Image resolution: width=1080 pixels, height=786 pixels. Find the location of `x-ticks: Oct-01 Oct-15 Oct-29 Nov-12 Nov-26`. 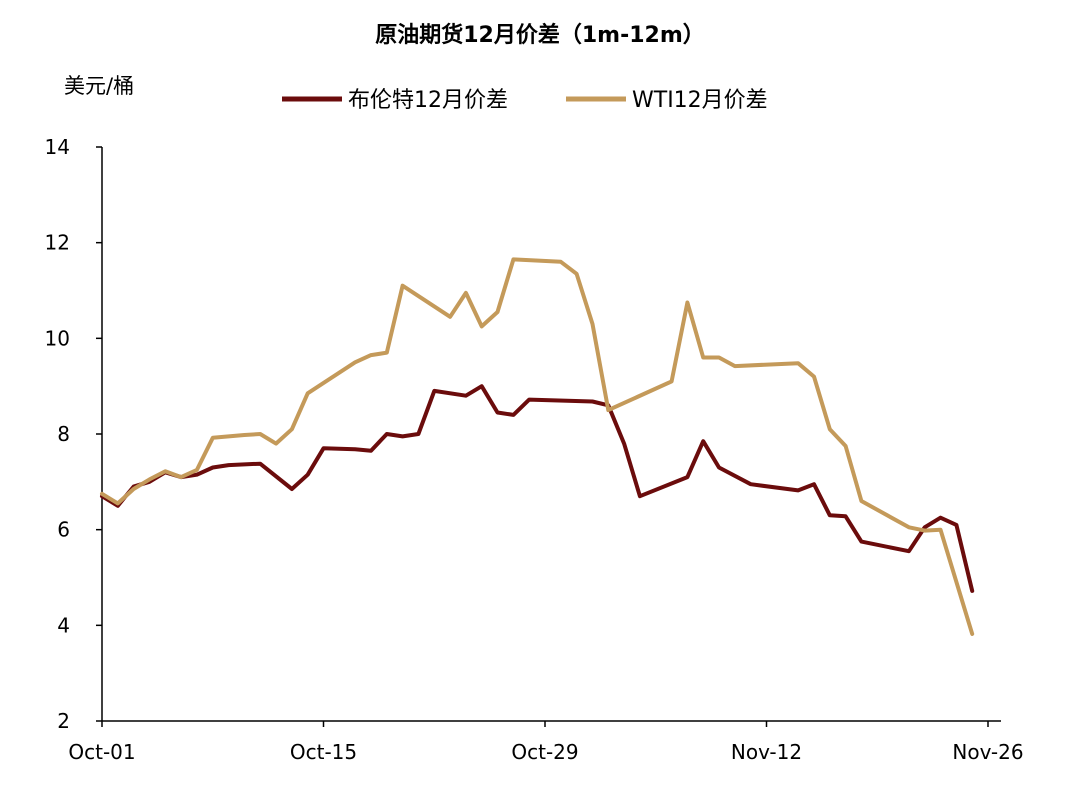

x-ticks: Oct-01 Oct-15 Oct-29 Nov-12 Nov-26 is located at coordinates (546, 742).